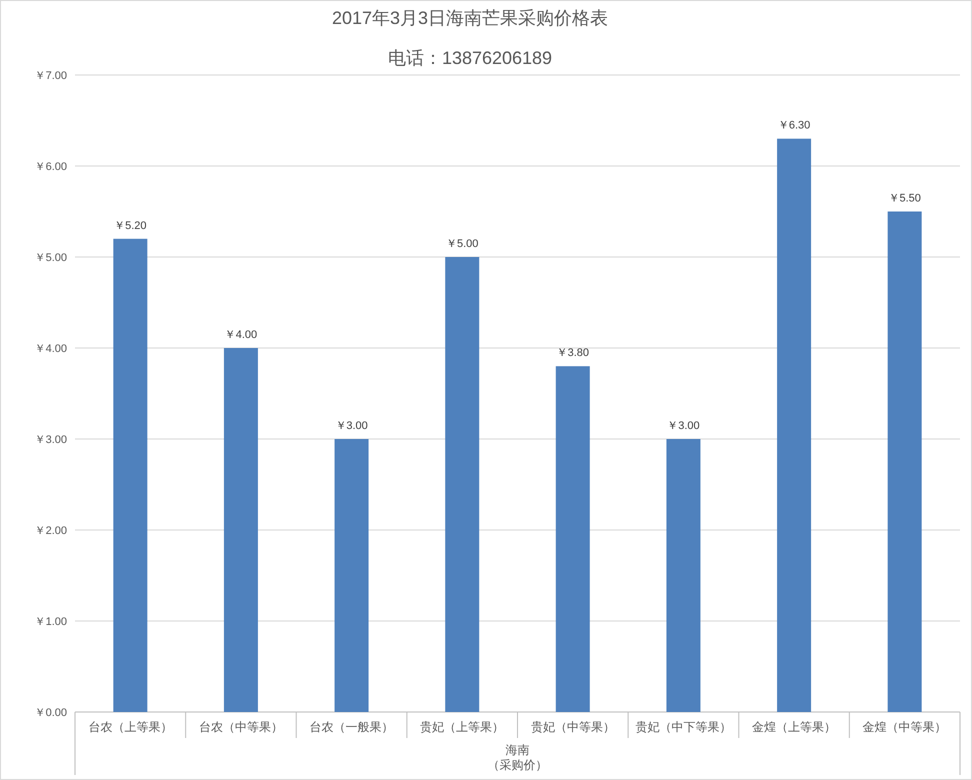 This screenshot has width=972, height=780. What do you see at coordinates (241, 335) in the screenshot?
I see `data-label: ￥4.00` at bounding box center [241, 335].